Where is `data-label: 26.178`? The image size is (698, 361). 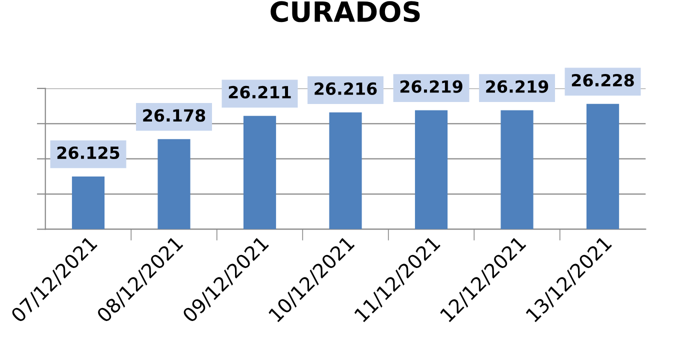 data-label: 26.178 is located at coordinates (174, 115).